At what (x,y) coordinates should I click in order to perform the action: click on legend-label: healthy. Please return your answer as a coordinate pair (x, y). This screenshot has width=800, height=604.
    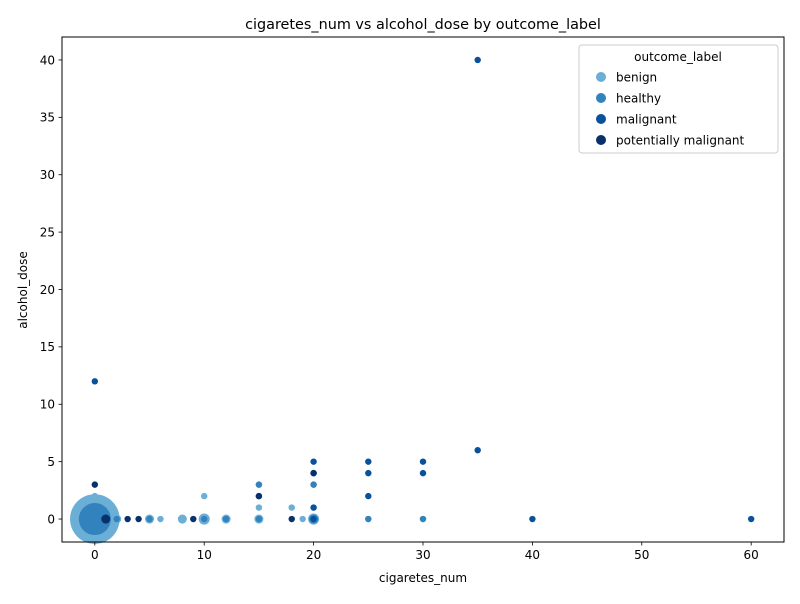
    Looking at the image, I should click on (638, 98).